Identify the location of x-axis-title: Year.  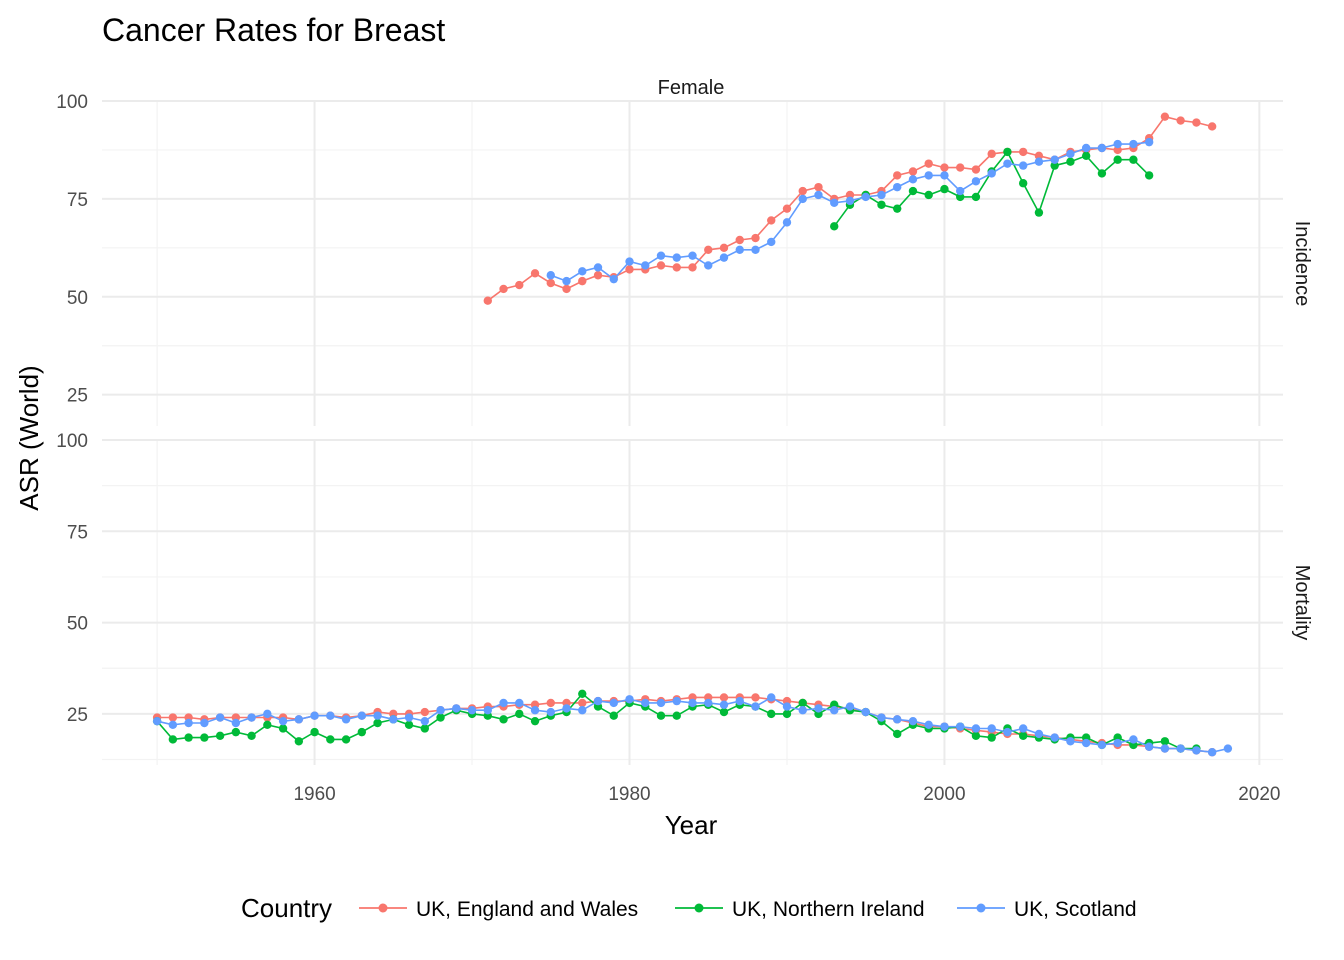
(691, 825).